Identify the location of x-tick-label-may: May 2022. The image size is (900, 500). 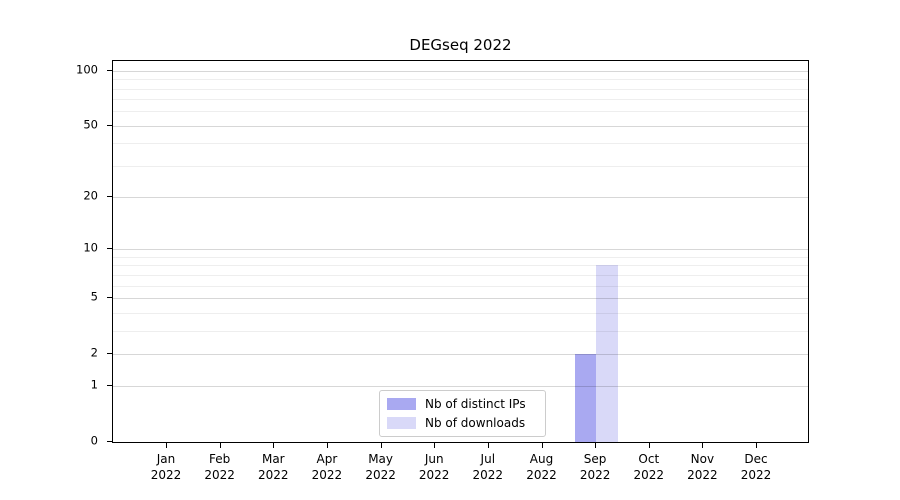
(381, 467).